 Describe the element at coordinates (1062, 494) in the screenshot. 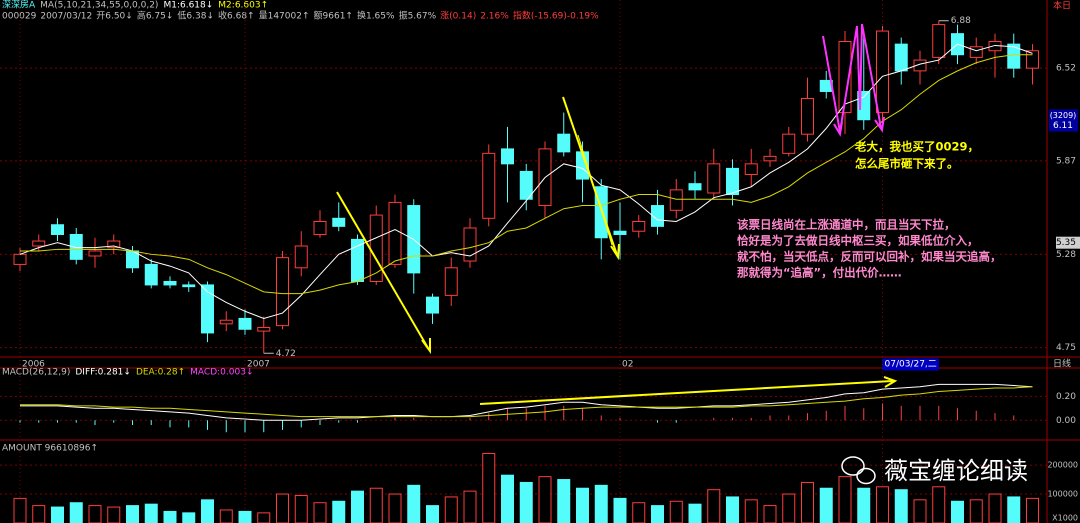

I see `y-tick-label: 100000` at that location.